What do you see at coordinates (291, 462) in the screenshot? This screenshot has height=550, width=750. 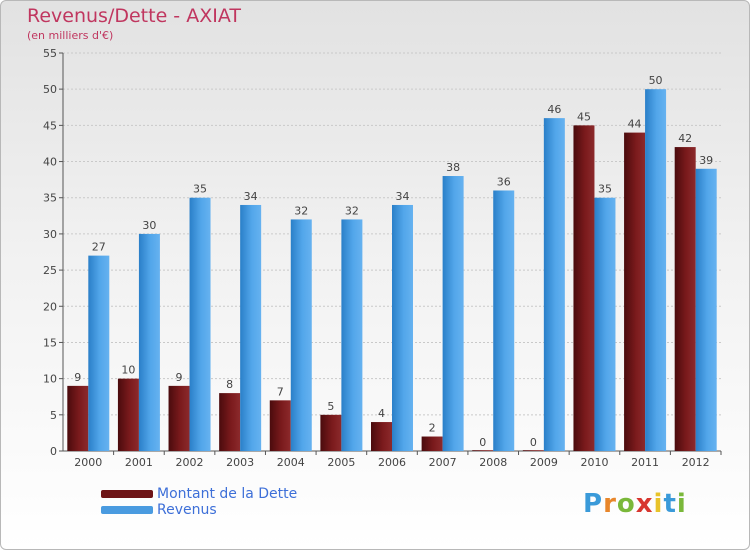 I see `x-tick-label: 2004` at bounding box center [291, 462].